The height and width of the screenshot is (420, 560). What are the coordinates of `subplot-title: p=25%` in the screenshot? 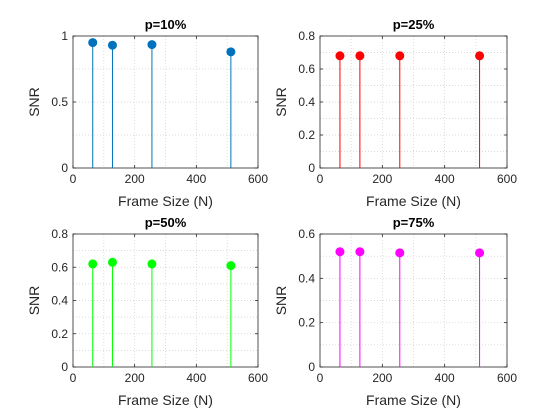 It's located at (414, 24).